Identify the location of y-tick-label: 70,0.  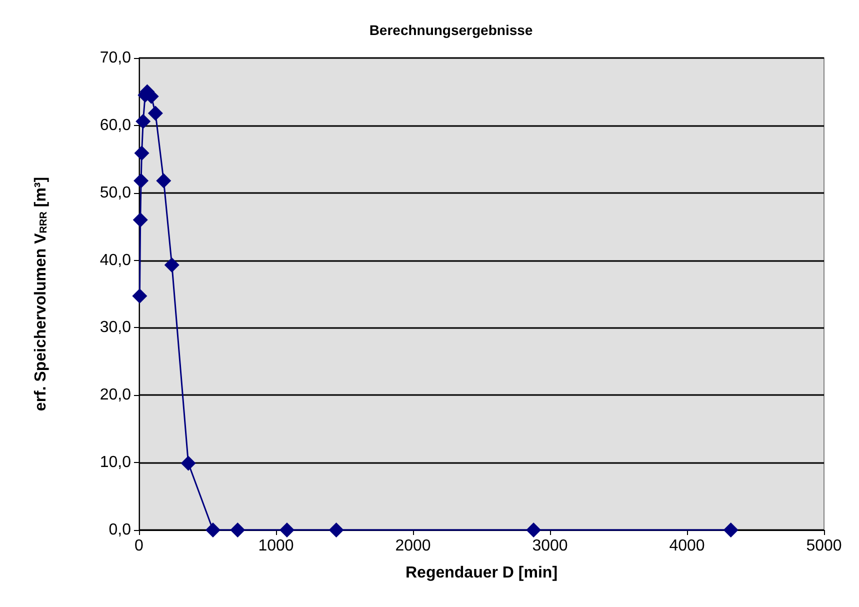
(116, 58).